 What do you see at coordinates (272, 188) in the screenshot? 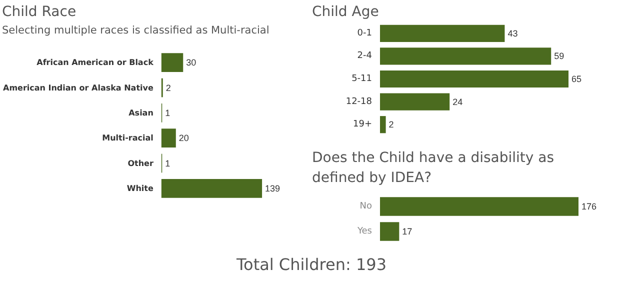
I see `data-label: 139` at bounding box center [272, 188].